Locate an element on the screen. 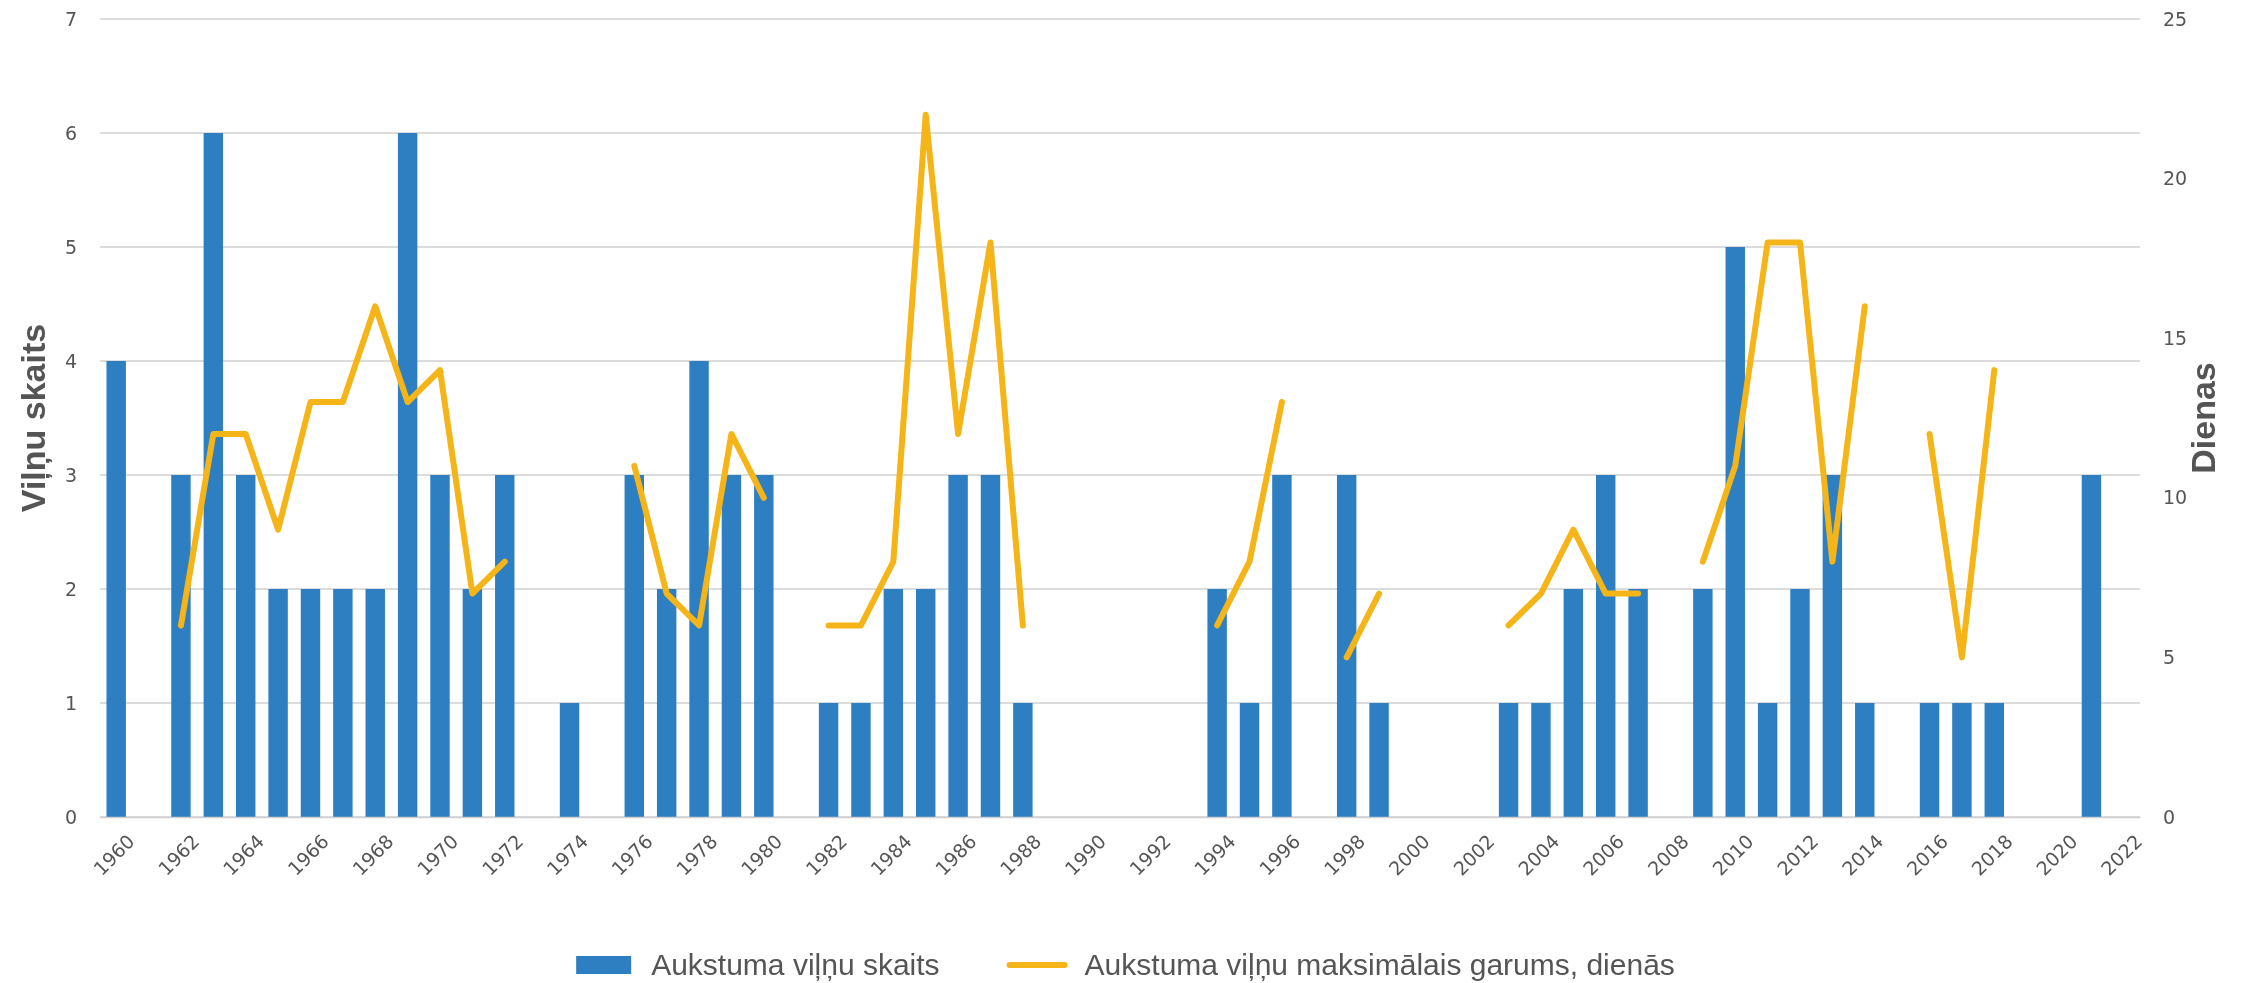  y2-tick-label: 25 is located at coordinates (2175, 18).